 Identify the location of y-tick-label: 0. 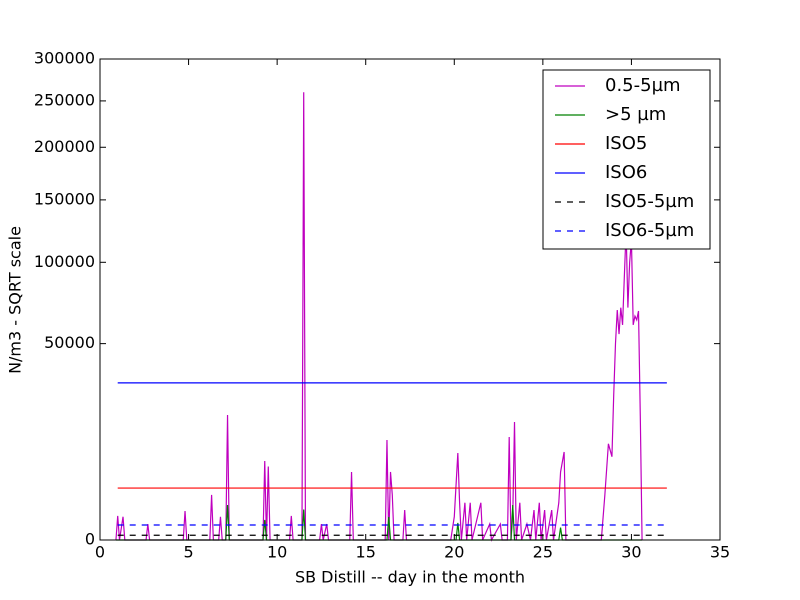
(90, 539).